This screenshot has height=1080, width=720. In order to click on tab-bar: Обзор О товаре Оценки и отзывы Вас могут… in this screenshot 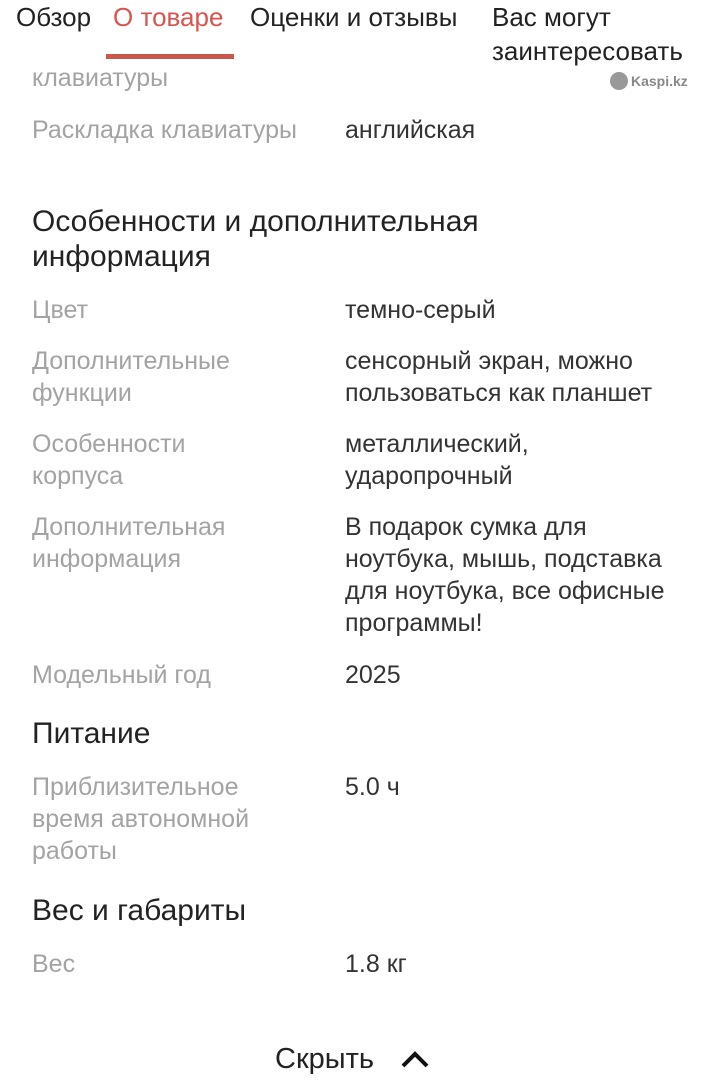, I will do `click(360, 33)`.